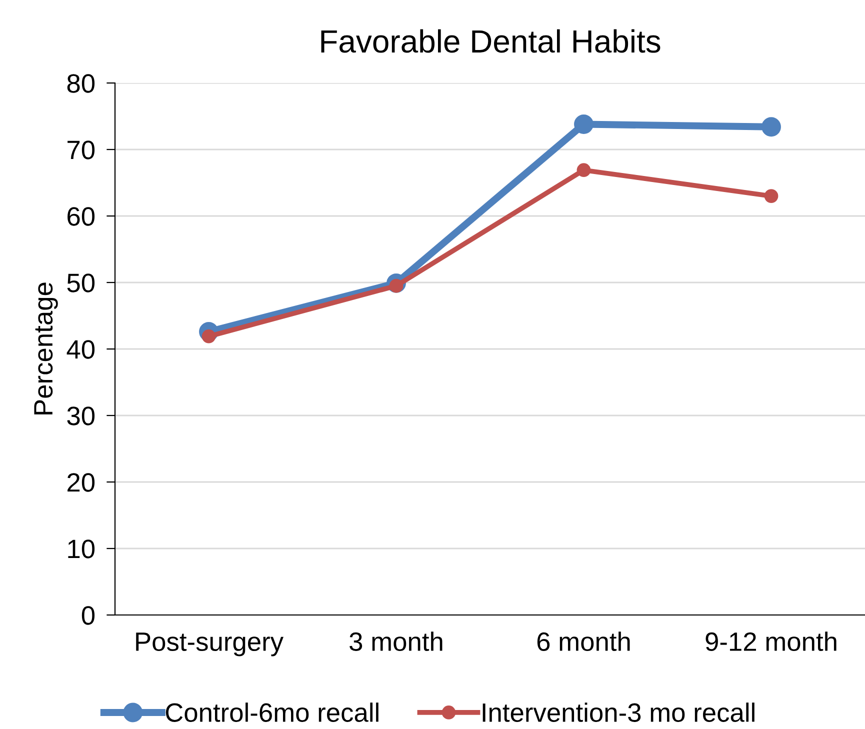  Describe the element at coordinates (272, 712) in the screenshot. I see `legend-label: Control-6mo recall` at that location.